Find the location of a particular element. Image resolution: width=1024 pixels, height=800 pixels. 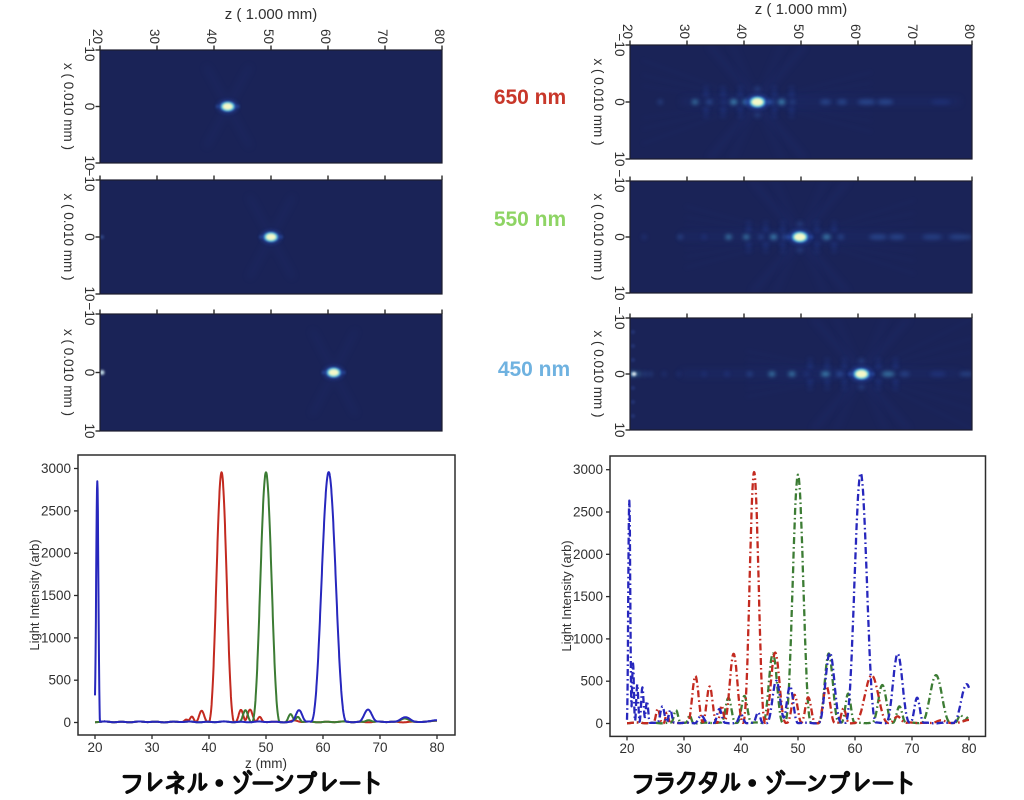

svg-text: 550 nm is located at coordinates (530, 219).